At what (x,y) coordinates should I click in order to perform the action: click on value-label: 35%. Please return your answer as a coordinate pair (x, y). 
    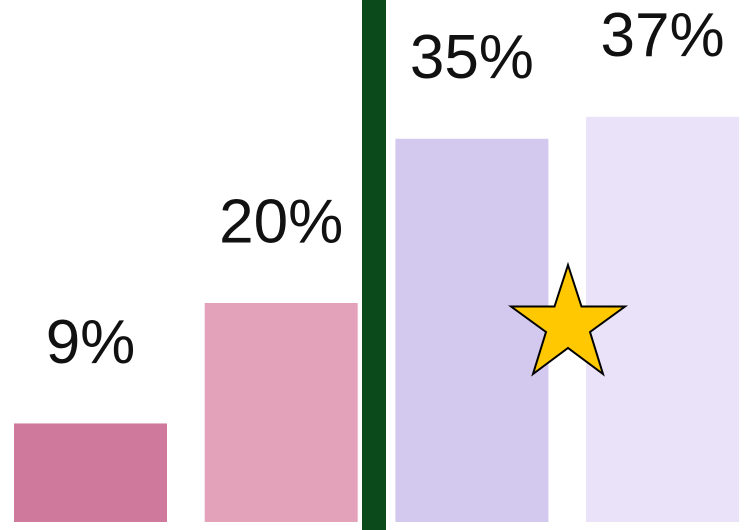
    Looking at the image, I should click on (472, 57).